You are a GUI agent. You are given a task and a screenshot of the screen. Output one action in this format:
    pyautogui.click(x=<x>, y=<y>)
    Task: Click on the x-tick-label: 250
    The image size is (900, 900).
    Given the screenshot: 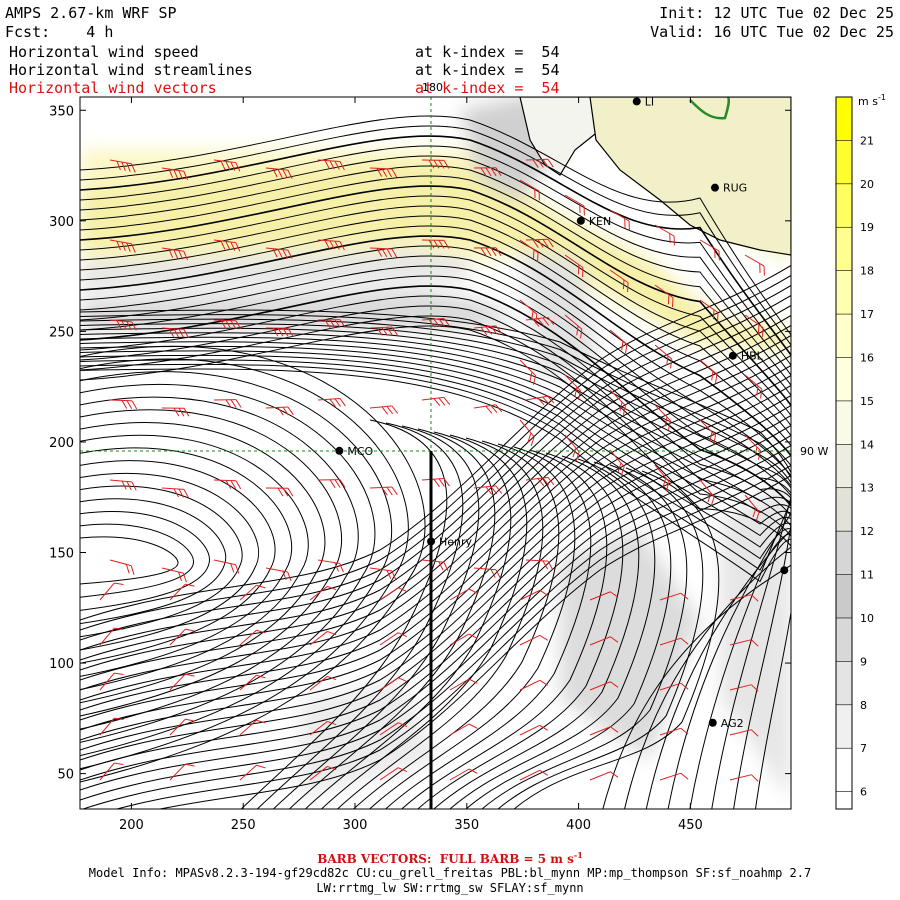 What is the action you would take?
    pyautogui.click(x=243, y=825)
    